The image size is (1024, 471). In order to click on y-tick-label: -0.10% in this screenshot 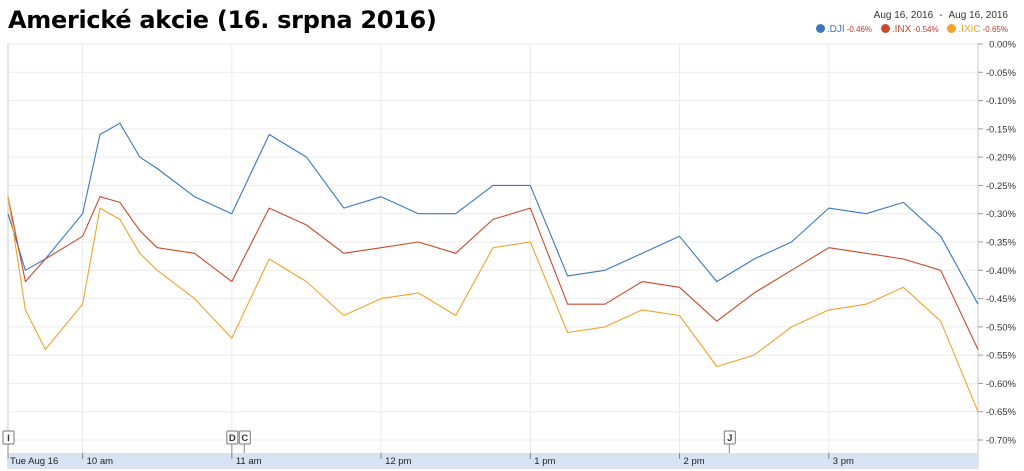, I will do `click(1001, 101)`.